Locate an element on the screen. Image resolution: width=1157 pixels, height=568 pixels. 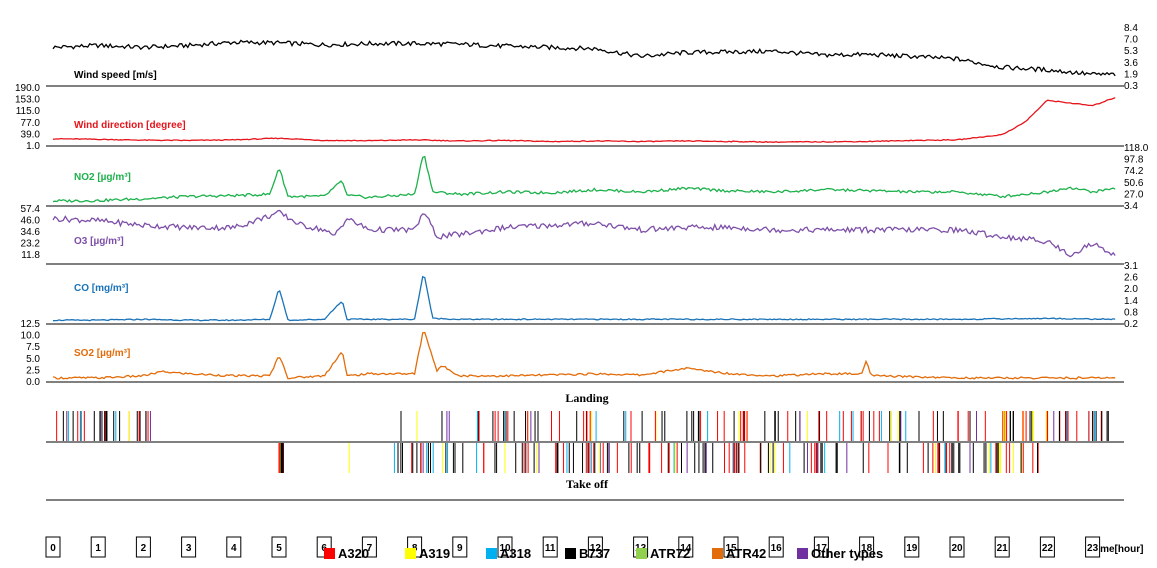
series-line-co is located at coordinates (584, 298).